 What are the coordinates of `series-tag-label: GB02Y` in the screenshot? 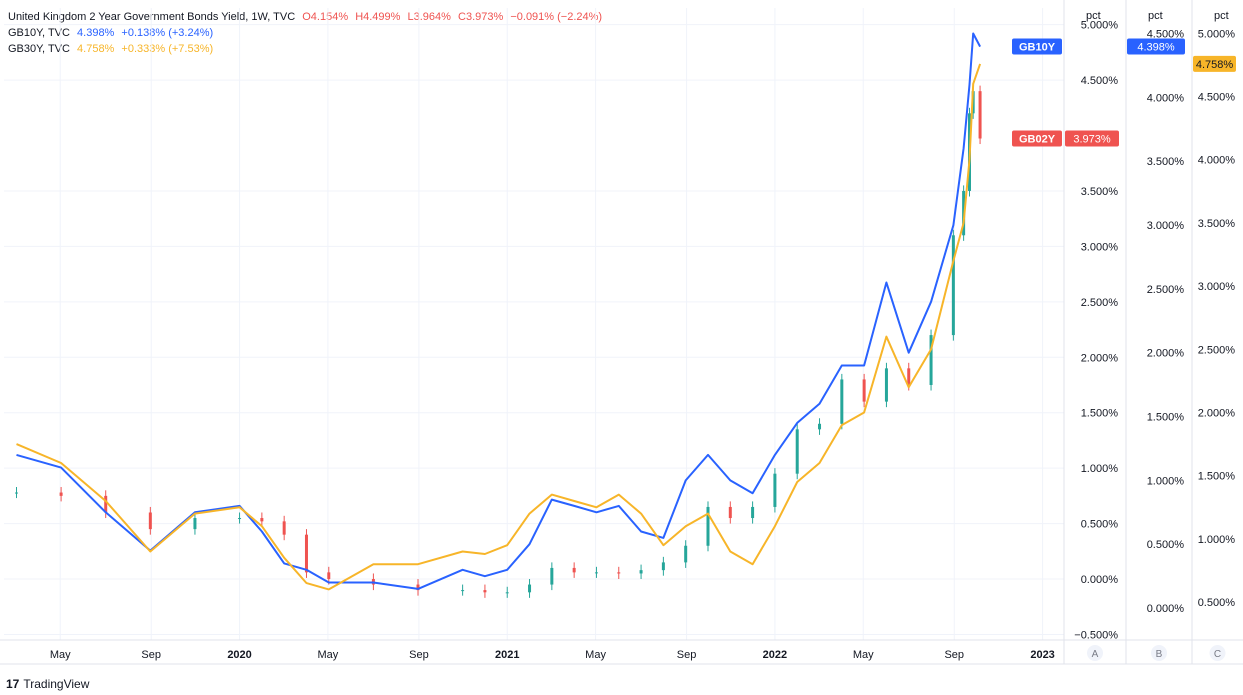 It's located at (1037, 140).